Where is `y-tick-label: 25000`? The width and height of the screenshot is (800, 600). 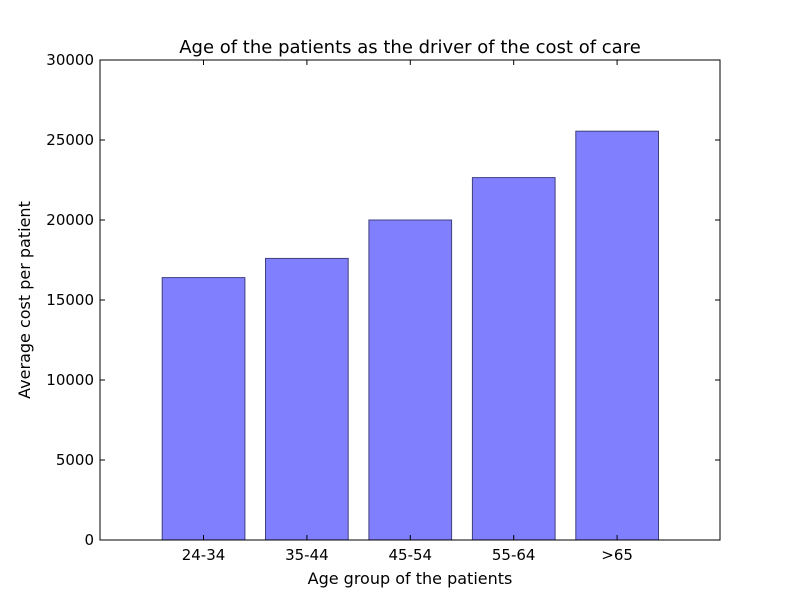
y-tick-label: 25000 is located at coordinates (70, 140).